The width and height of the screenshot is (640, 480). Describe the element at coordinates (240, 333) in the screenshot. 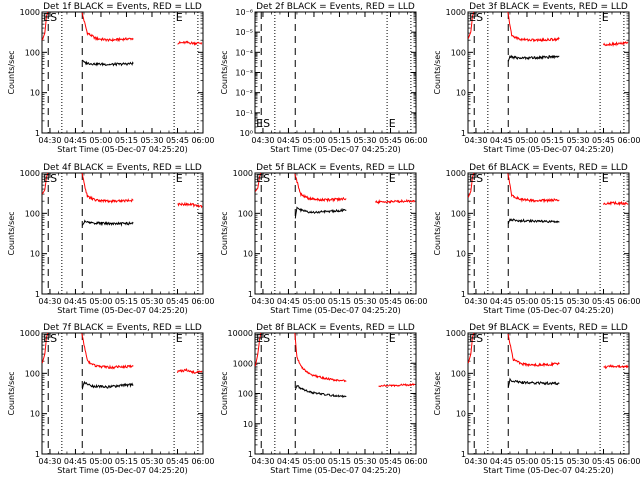

I see `y-tick-label: 10000` at that location.